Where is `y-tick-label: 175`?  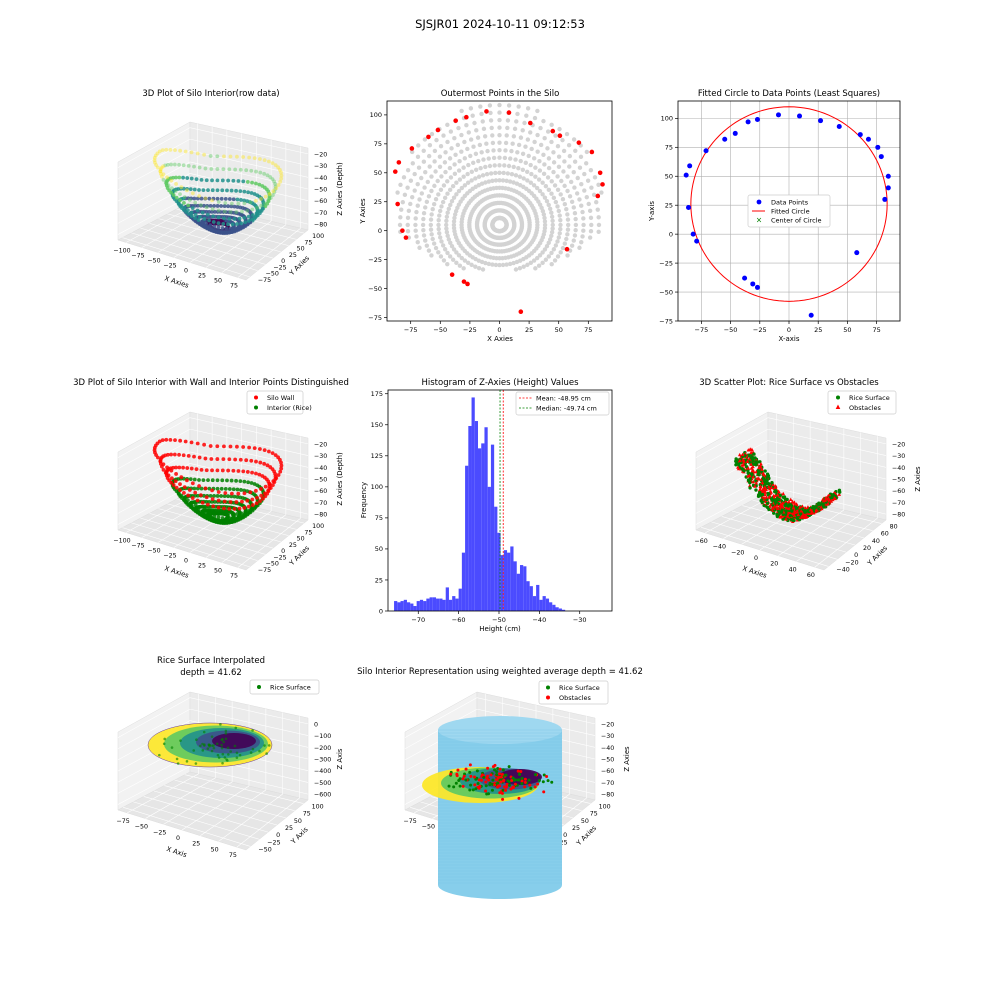 y-tick-label: 175 is located at coordinates (377, 394).